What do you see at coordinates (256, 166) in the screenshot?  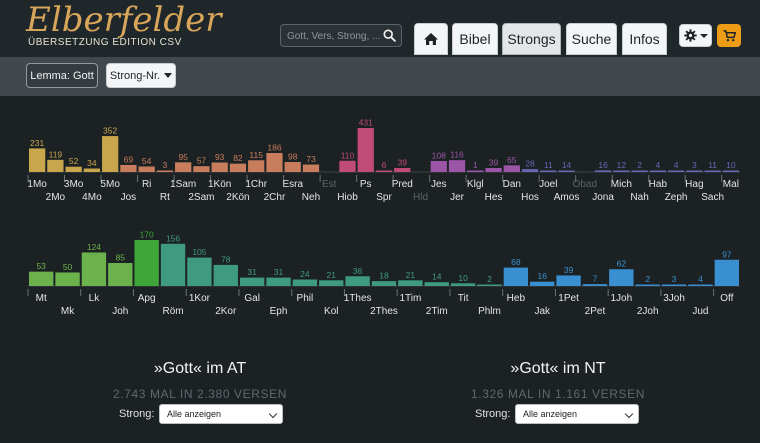 I see `bar-1chr` at bounding box center [256, 166].